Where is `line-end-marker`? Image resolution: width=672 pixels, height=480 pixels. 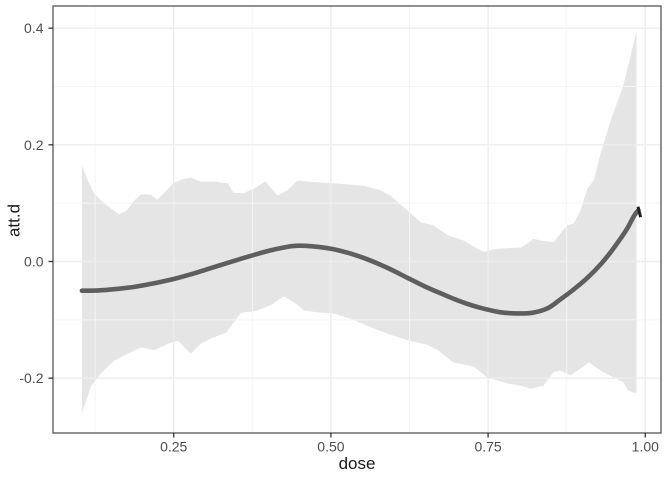 line-end-marker is located at coordinates (639, 212).